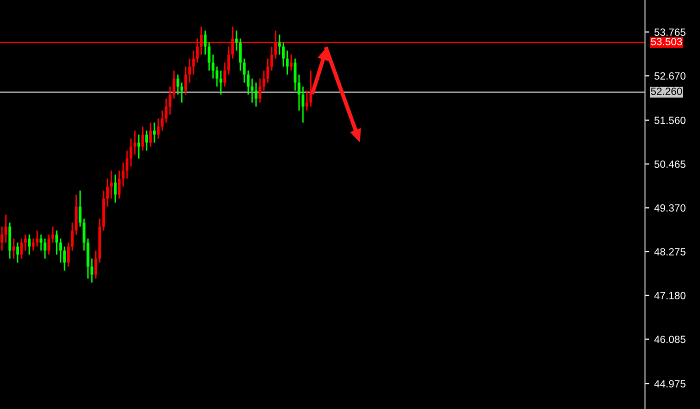 Image resolution: width=700 pixels, height=409 pixels. Describe the element at coordinates (670, 208) in the screenshot. I see `y-tick-label: 49.370` at that location.